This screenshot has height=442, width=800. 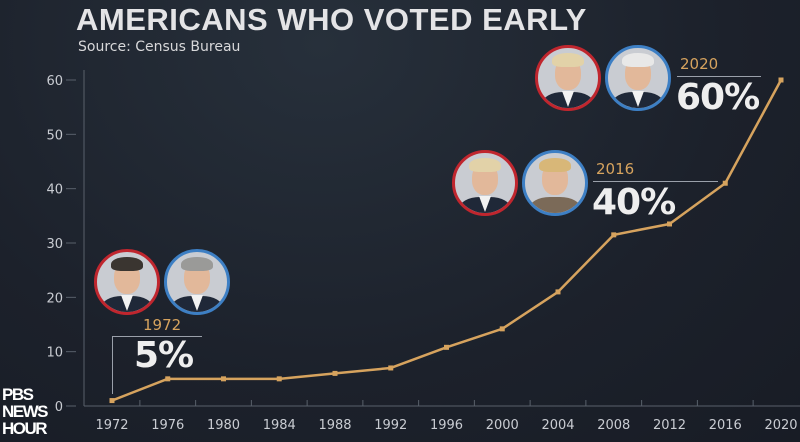 What do you see at coordinates (167, 425) in the screenshot?
I see `x-tick-label: 1976` at bounding box center [167, 425].